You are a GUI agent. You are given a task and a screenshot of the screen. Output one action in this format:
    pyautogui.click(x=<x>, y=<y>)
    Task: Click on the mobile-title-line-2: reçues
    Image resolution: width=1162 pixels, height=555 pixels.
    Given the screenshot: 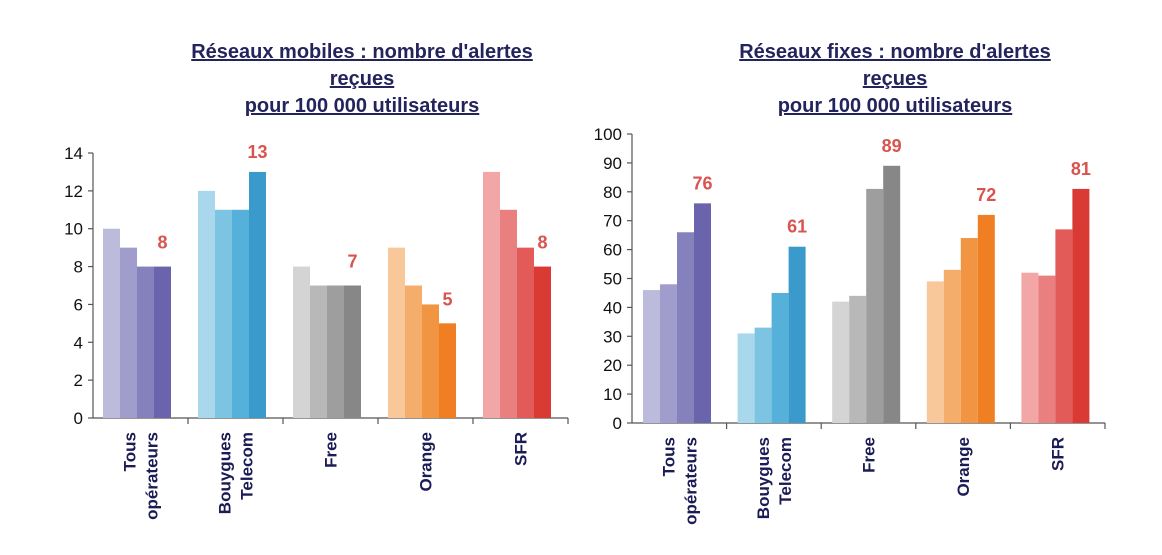 What is the action you would take?
    pyautogui.click(x=362, y=79)
    